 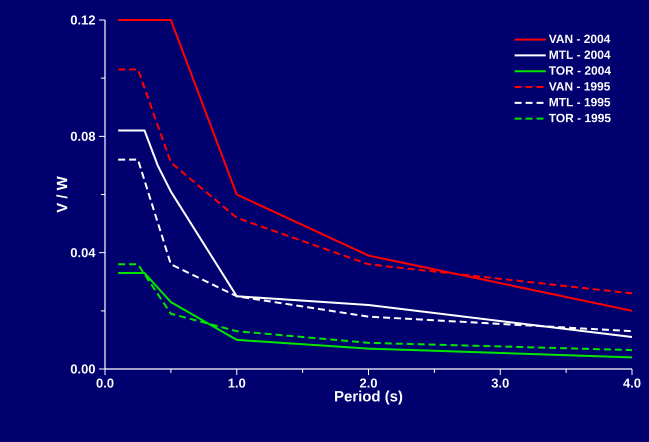 What do you see at coordinates (580, 54) in the screenshot?
I see `legend-label: MTL - 2004` at bounding box center [580, 54].